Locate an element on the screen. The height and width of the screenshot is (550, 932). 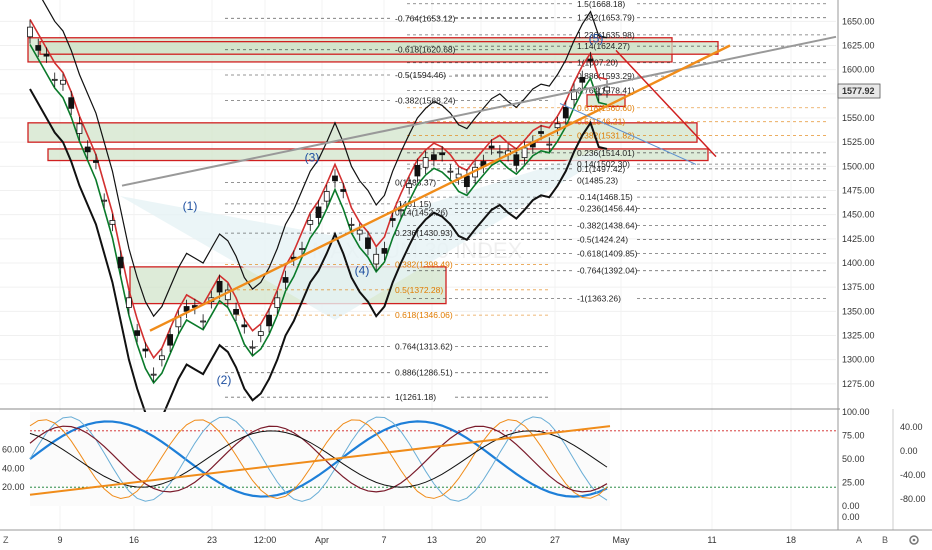
time-axis: 9 16 23 12:00 Apr 7 13 20 27 May 11 18 is located at coordinates (426, 540).